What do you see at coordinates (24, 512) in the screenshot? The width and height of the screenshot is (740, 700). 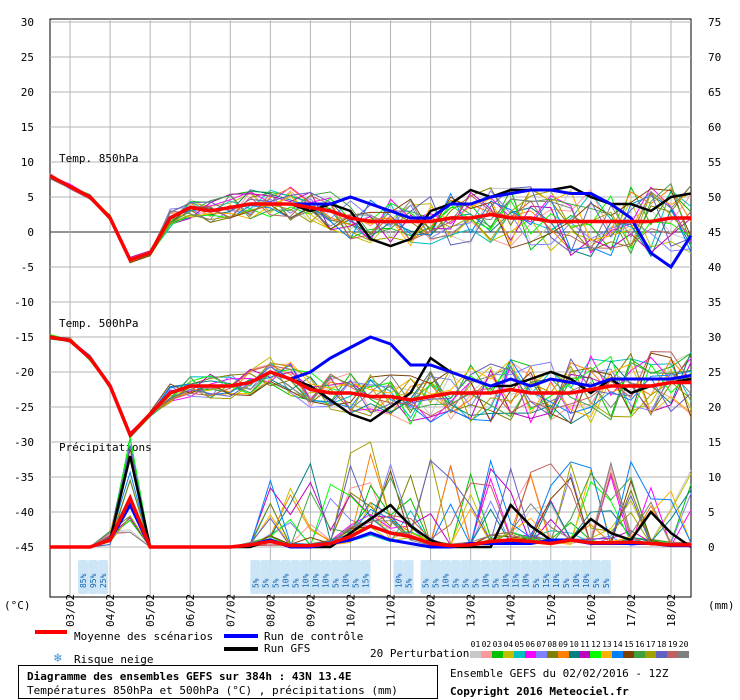 I see `y-tick-left: -40` at bounding box center [24, 512].